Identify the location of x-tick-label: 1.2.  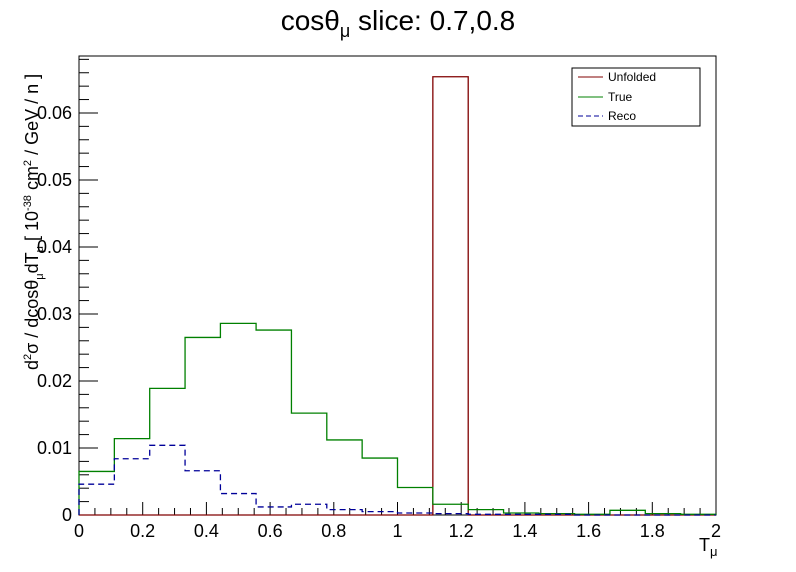
(461, 531).